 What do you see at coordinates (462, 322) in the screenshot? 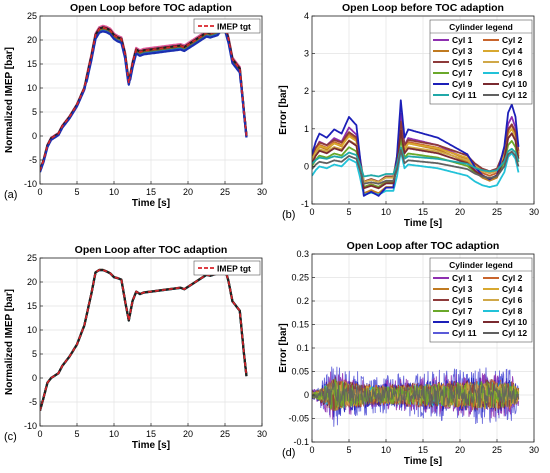
I see `legend-label: Cyl 9` at bounding box center [462, 322].